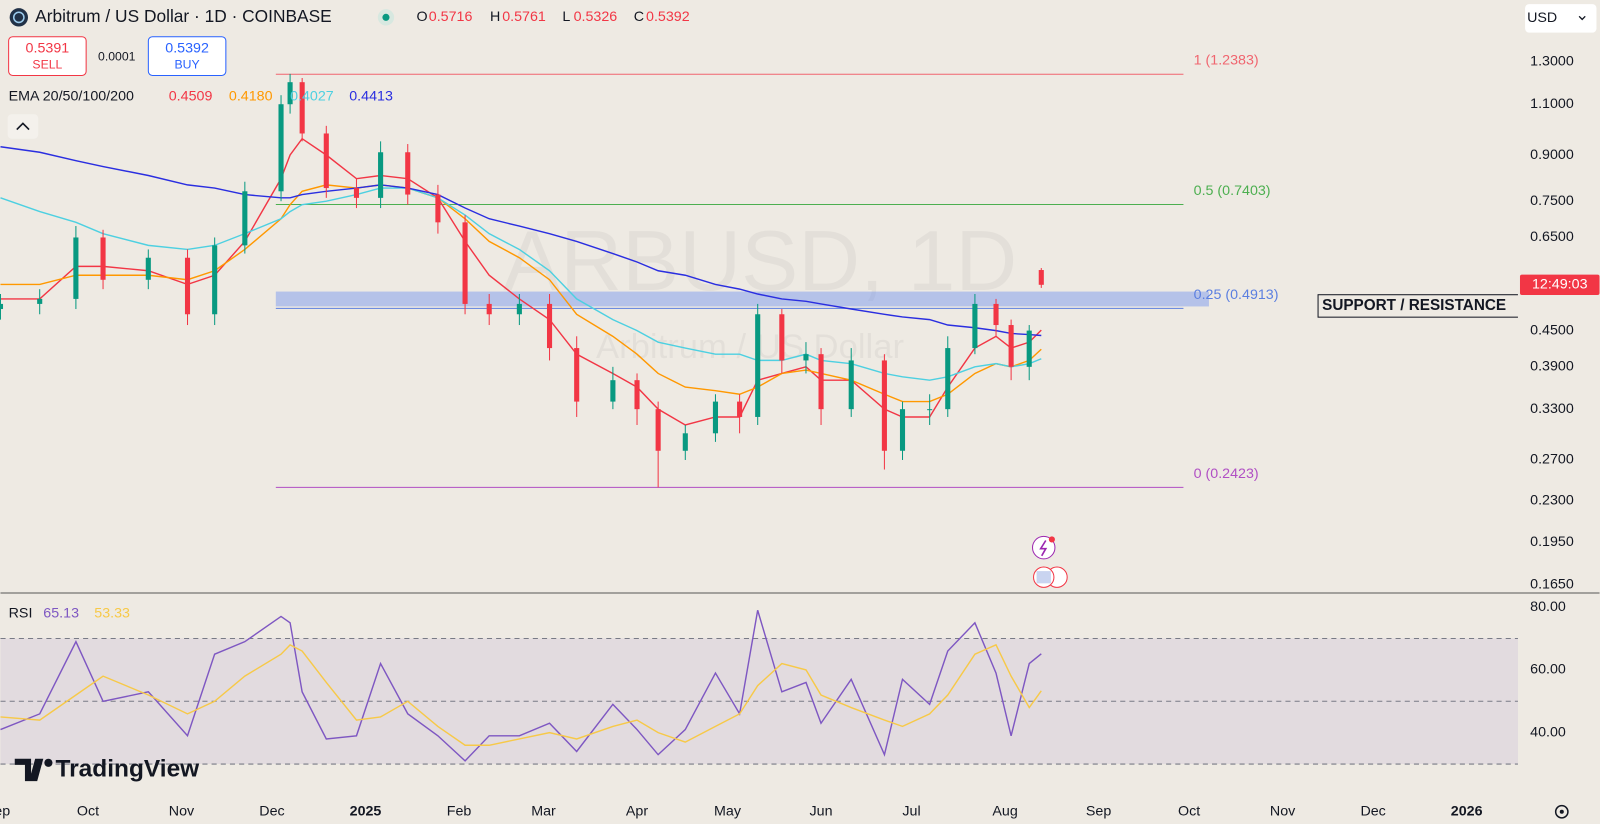  Describe the element at coordinates (422, 17) in the screenshot. I see `ohlc-key: O` at that location.